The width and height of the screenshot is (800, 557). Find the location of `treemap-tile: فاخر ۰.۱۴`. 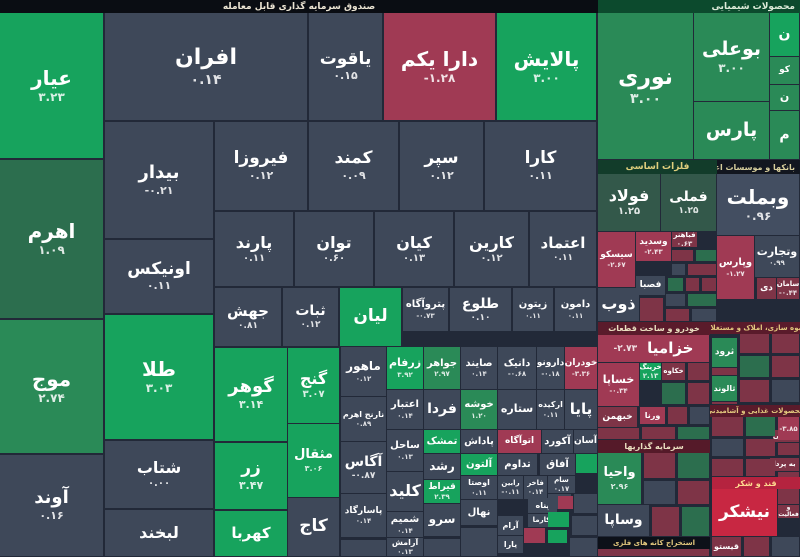

treemap-tile: فاخر ۰.۱۴ is located at coordinates (535, 487).